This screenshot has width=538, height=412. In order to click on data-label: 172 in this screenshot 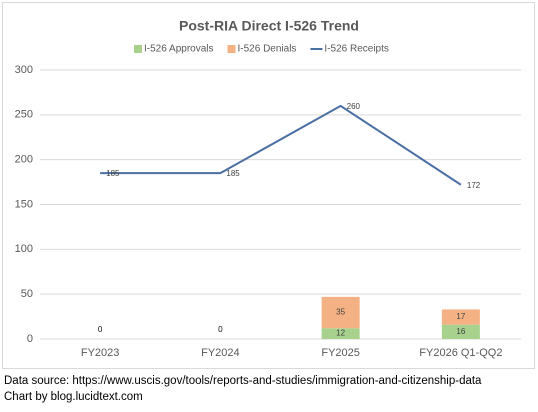, I will do `click(474, 185)`.